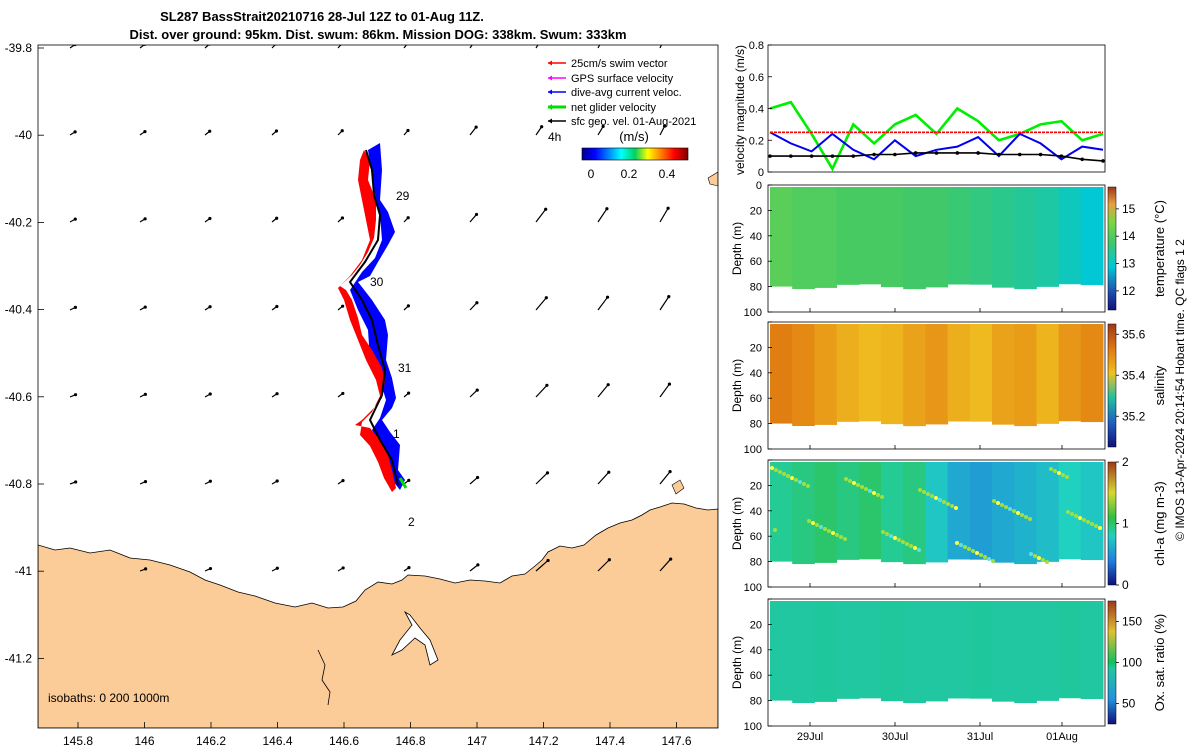  What do you see at coordinates (667, 174) in the screenshot?
I see `colorbar-tick-2: 0.4` at bounding box center [667, 174].